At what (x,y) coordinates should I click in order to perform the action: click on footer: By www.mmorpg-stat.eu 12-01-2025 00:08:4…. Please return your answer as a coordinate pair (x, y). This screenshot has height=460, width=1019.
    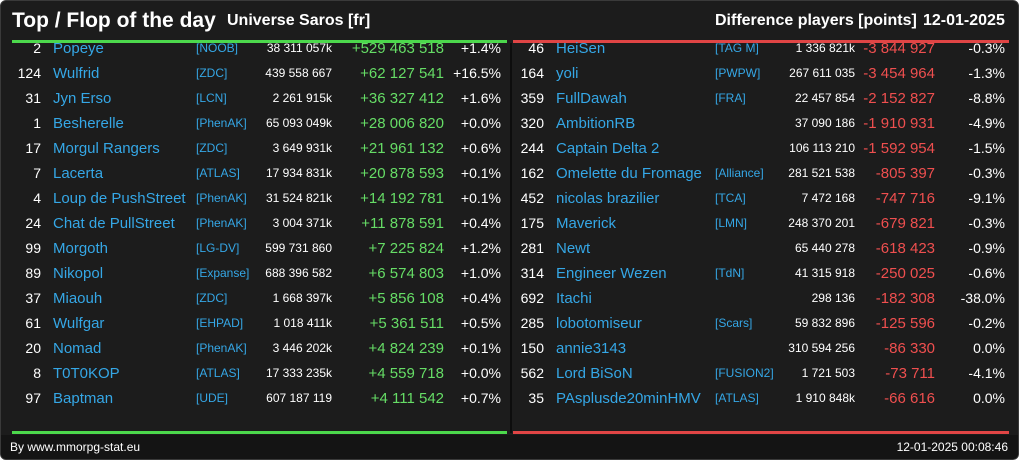
    Looking at the image, I should click on (509, 447).